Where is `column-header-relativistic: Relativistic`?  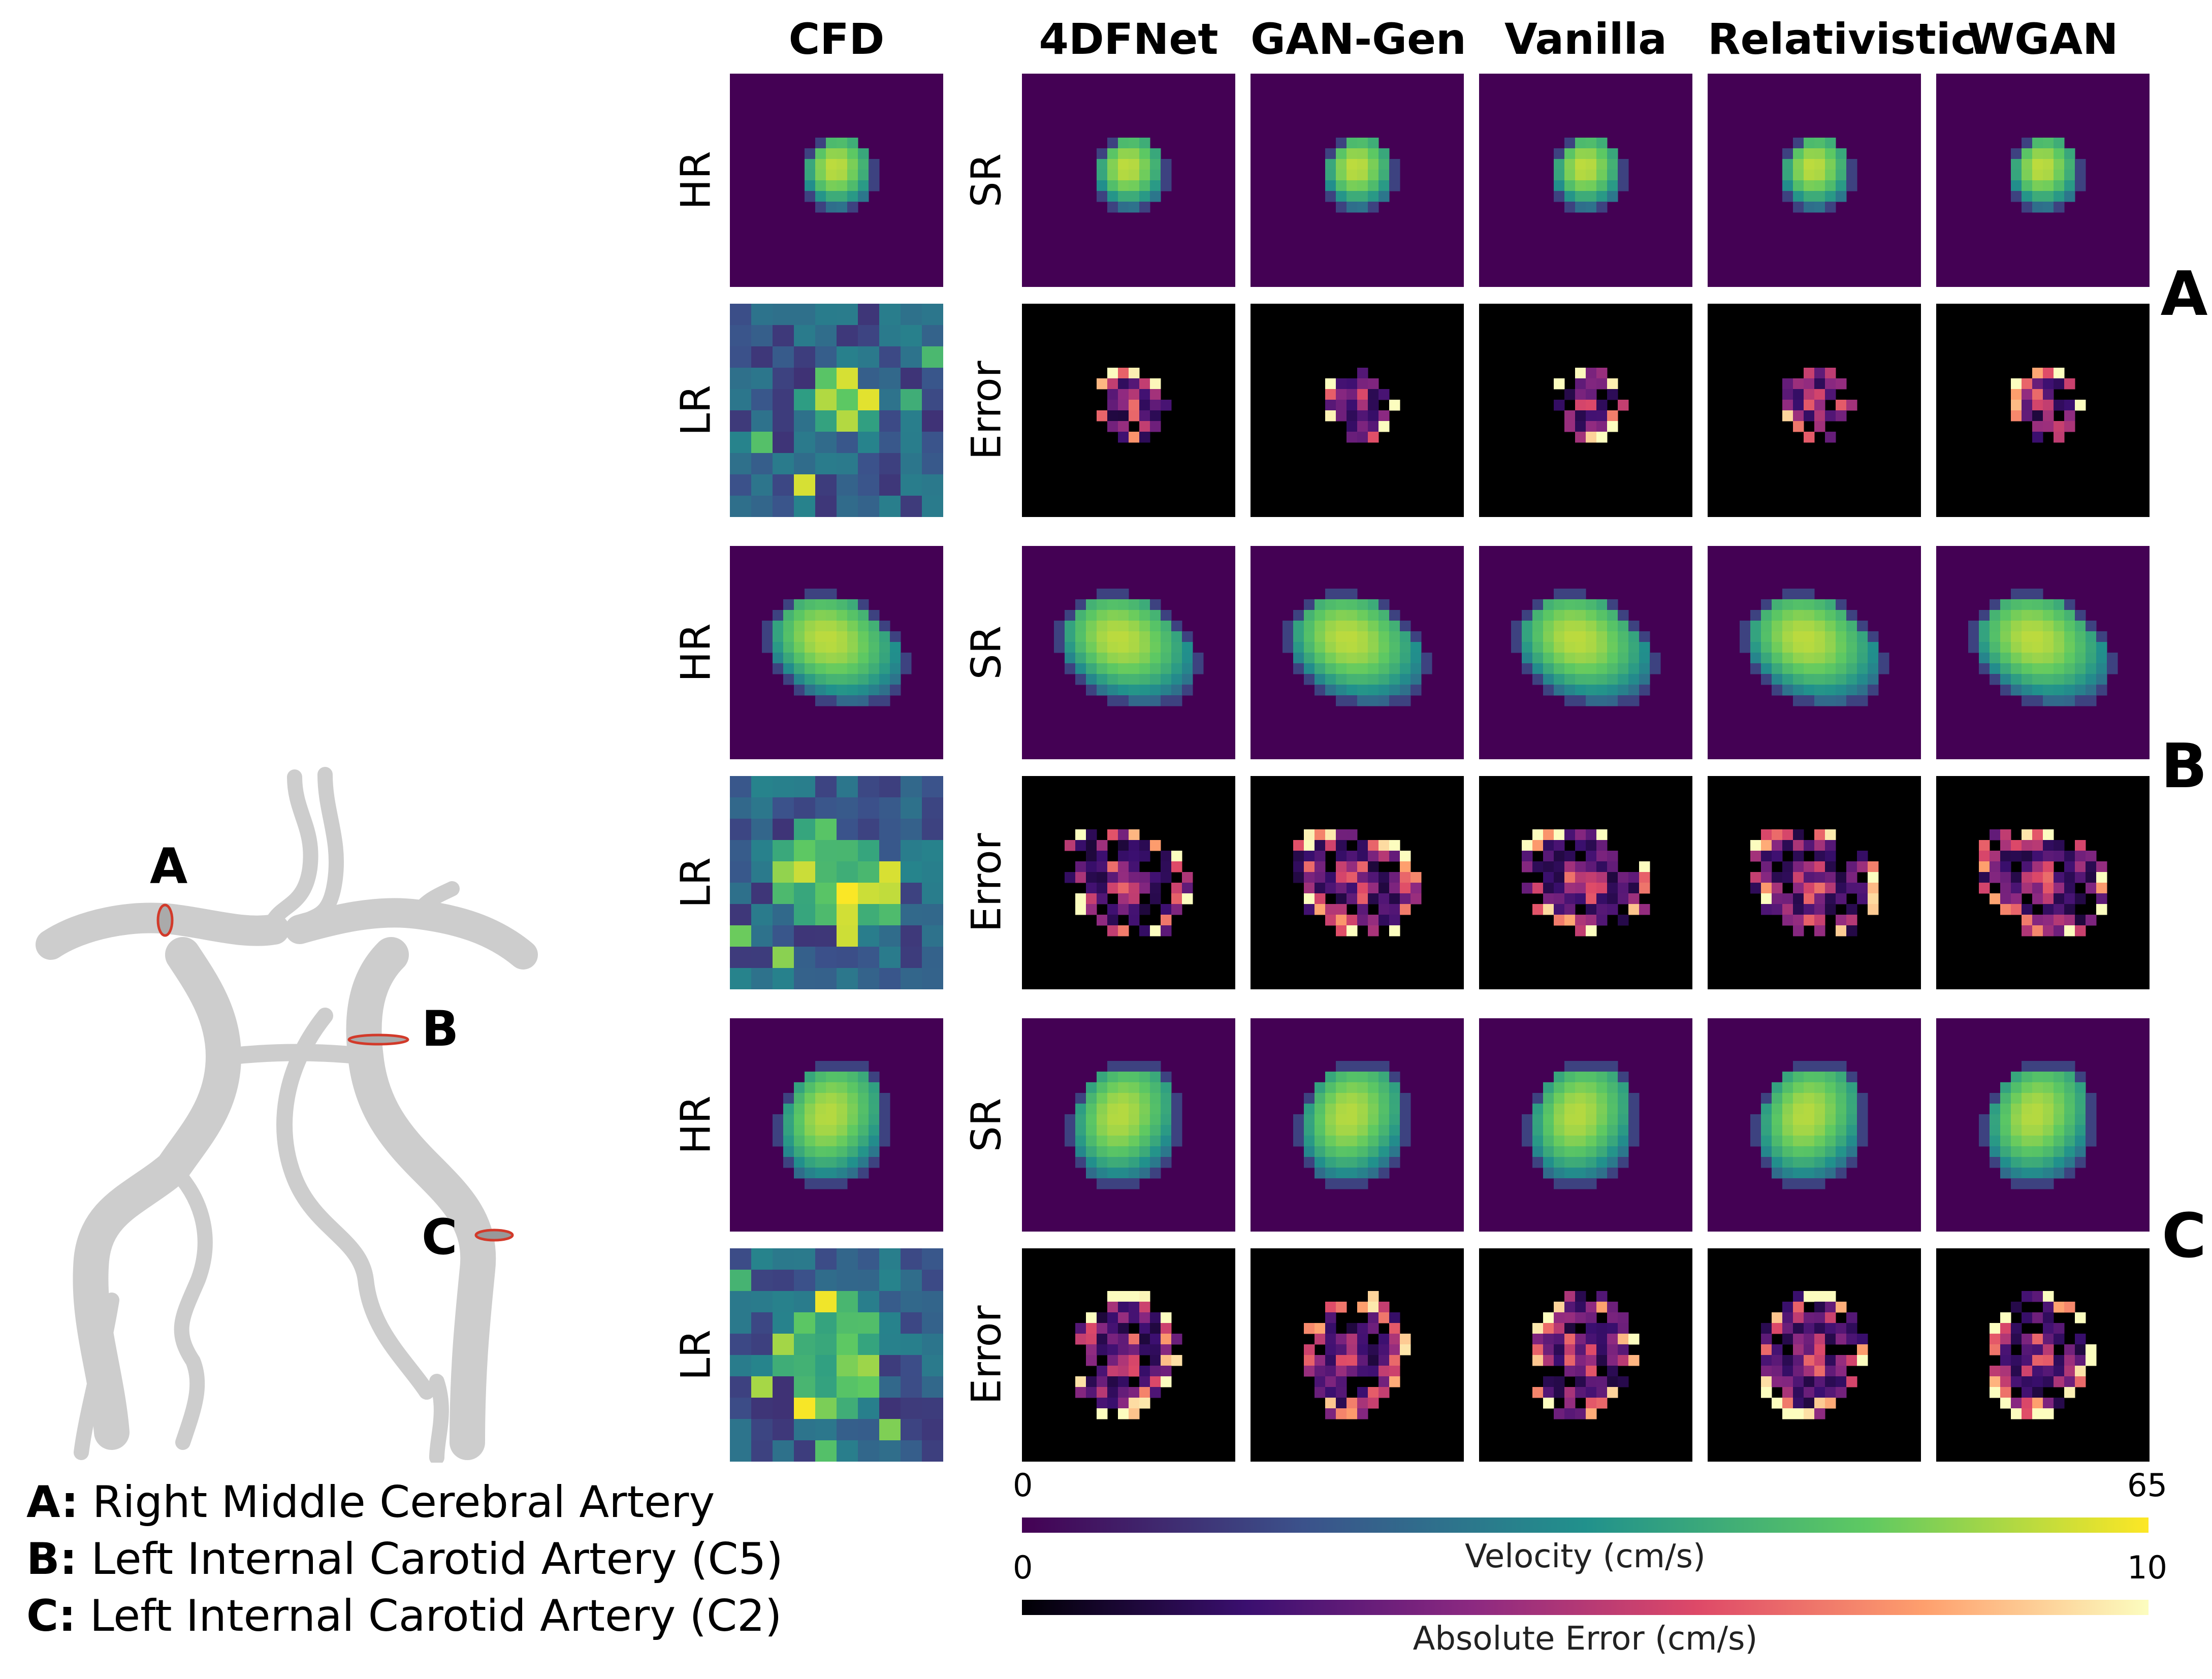
column-header-relativistic: Relativistic is located at coordinates (1842, 39).